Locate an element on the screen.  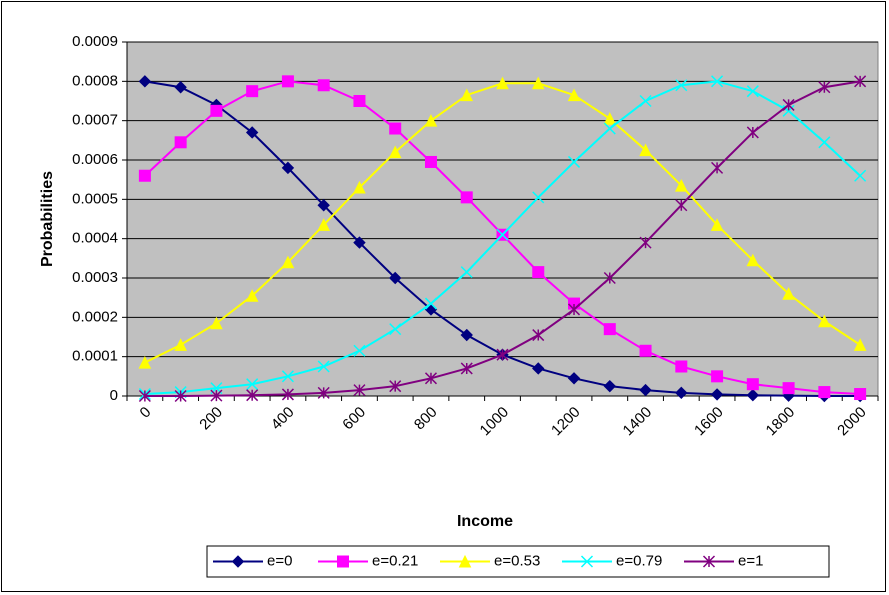
legend-label: e=0.79 is located at coordinates (639, 560).